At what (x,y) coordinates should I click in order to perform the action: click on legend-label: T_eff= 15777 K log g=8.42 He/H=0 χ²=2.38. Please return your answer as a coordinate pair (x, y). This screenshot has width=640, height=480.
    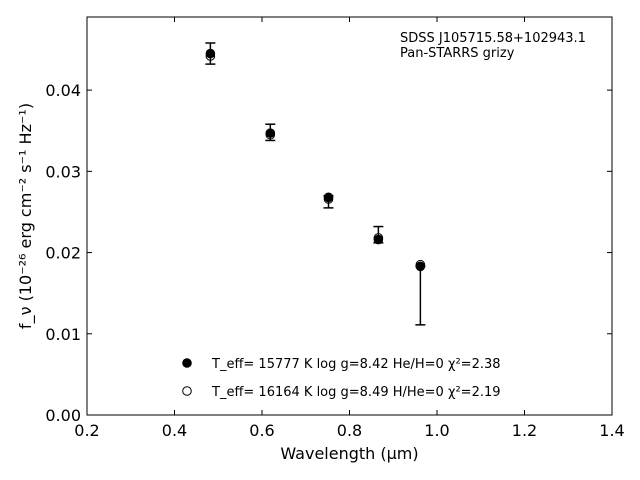
    Looking at the image, I should click on (356, 364).